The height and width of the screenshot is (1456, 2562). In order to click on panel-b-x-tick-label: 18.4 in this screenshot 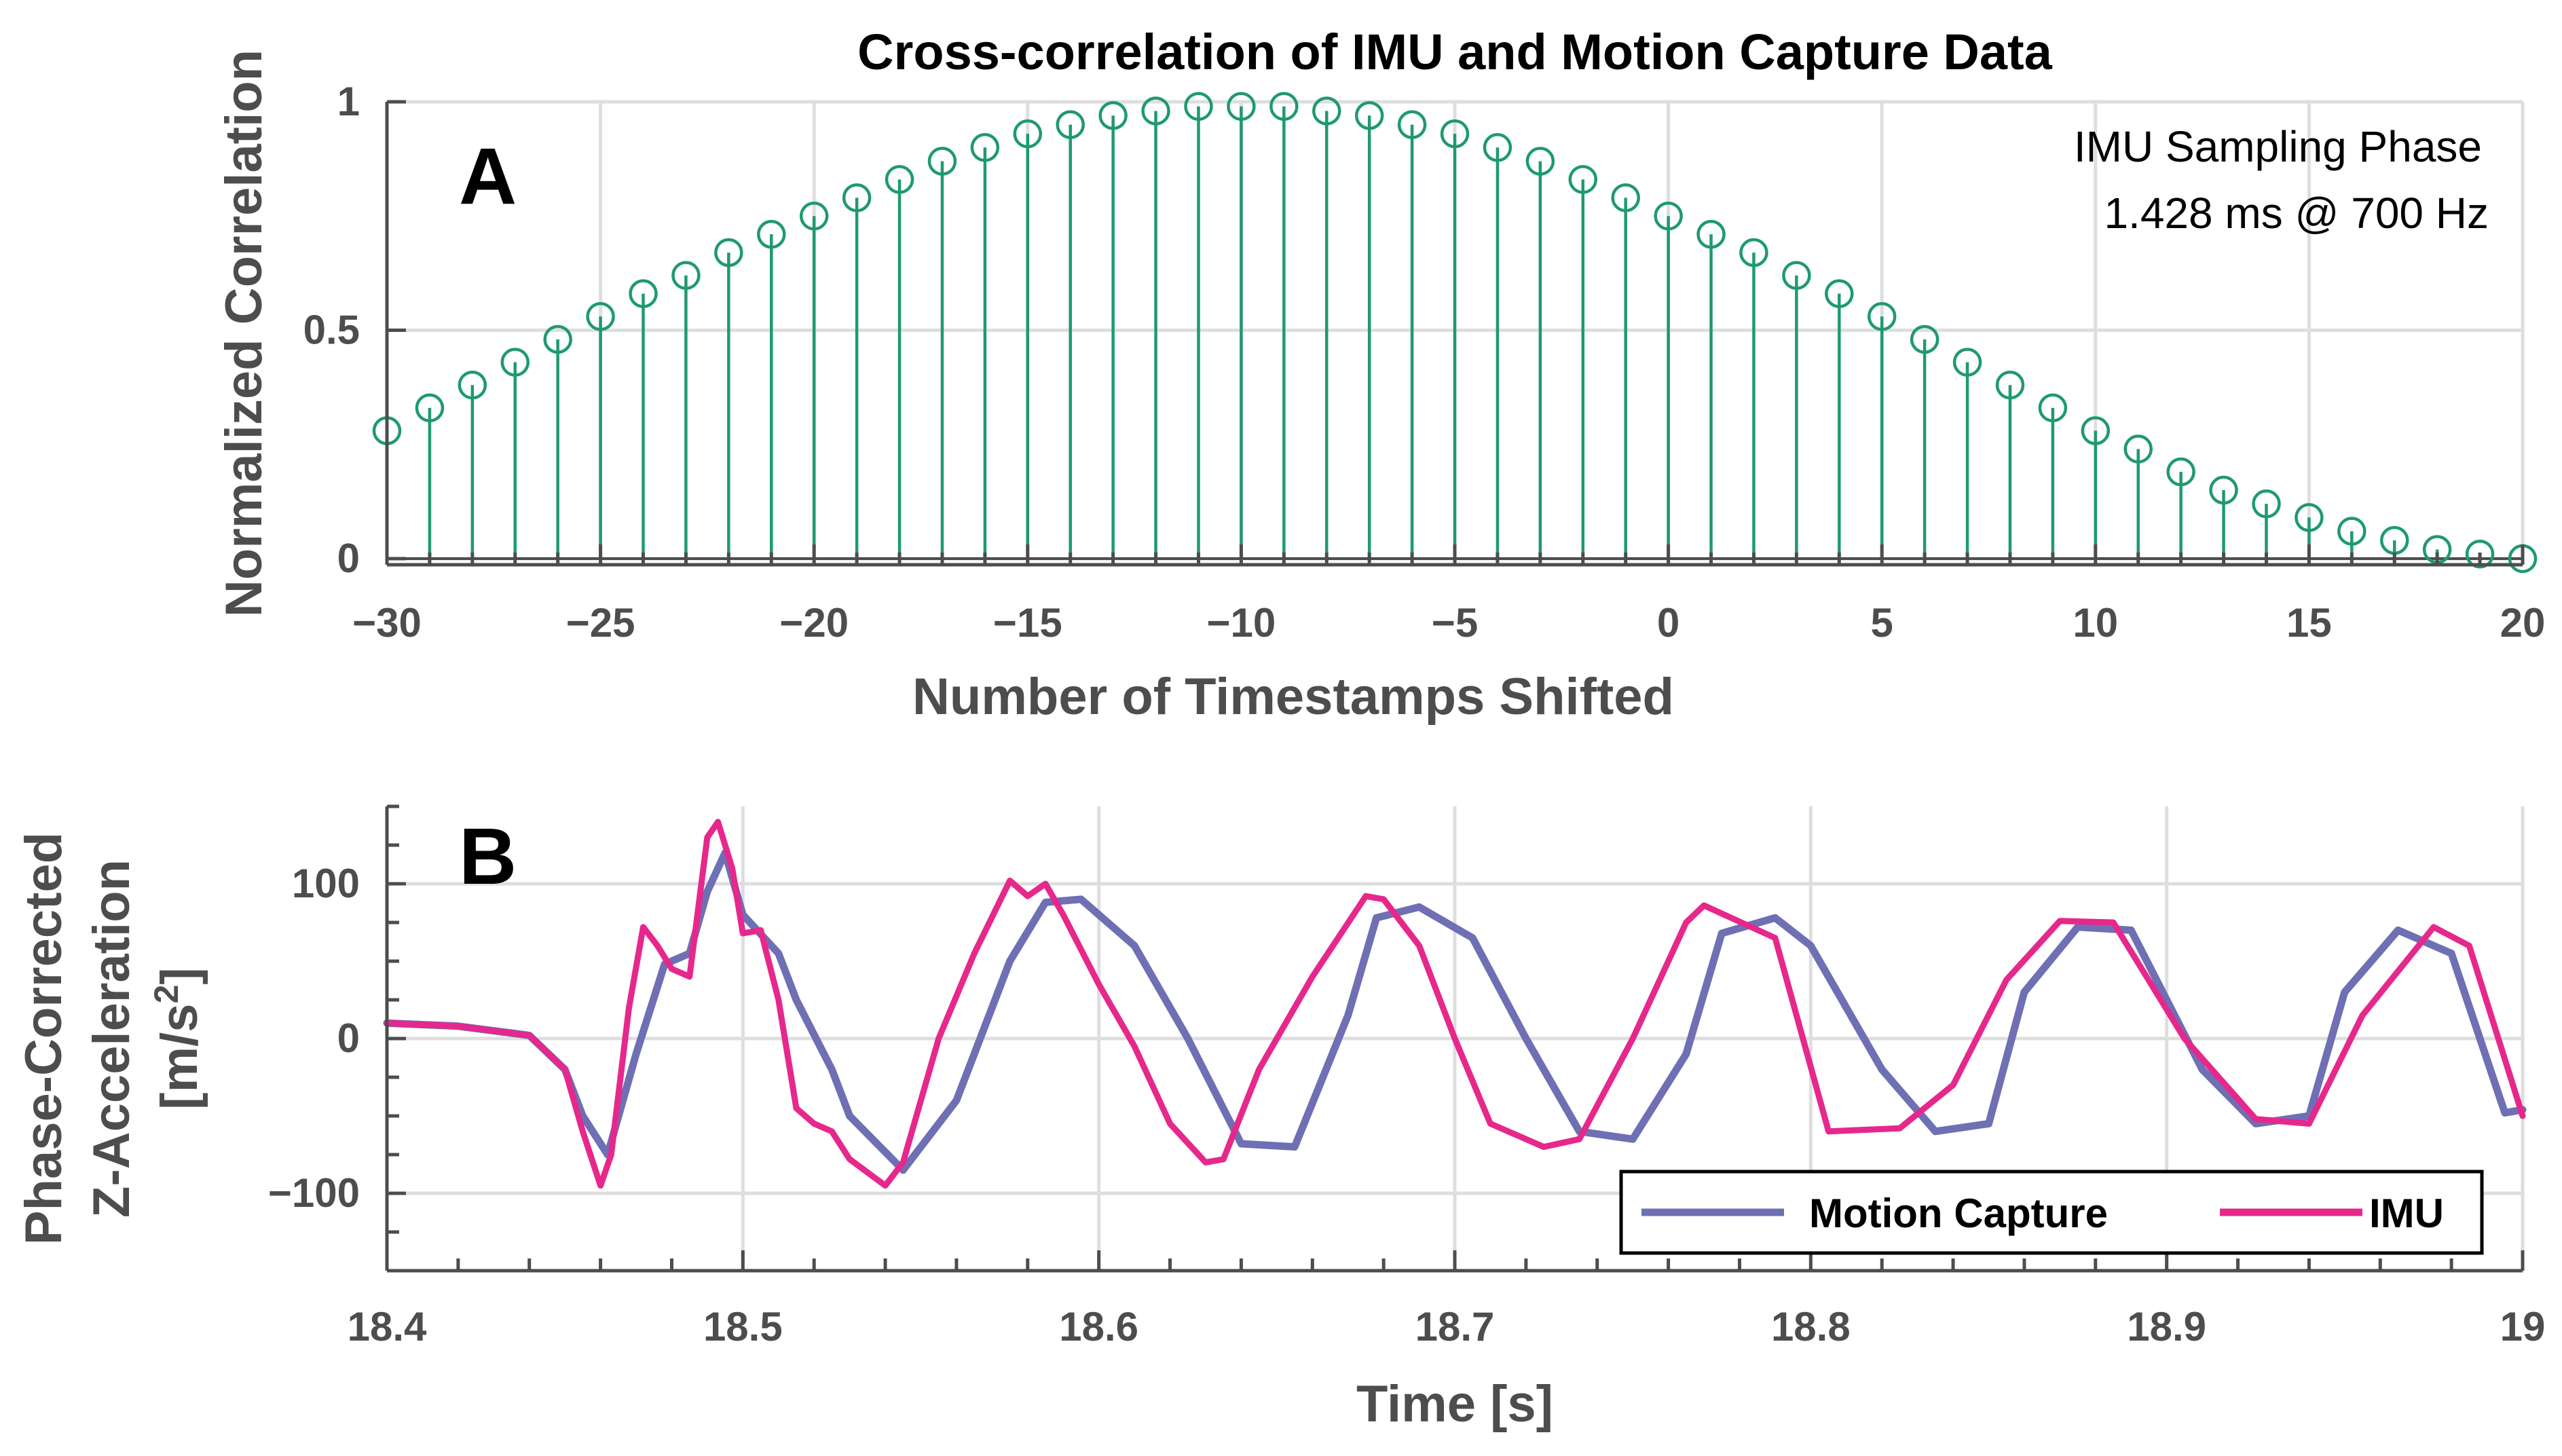, I will do `click(387, 1327)`.